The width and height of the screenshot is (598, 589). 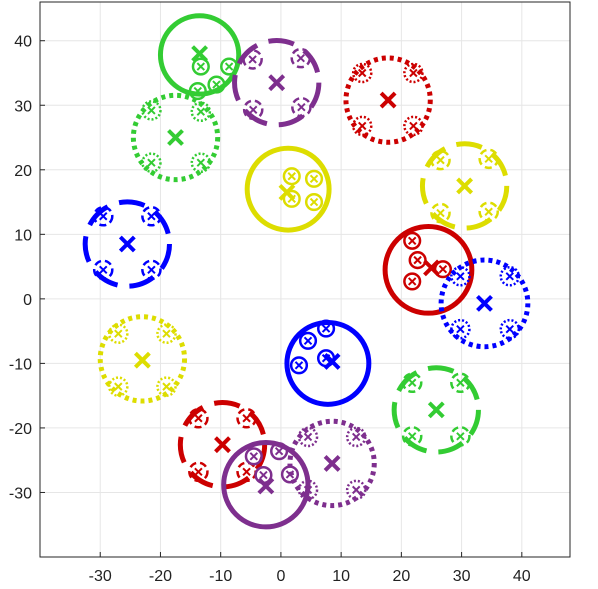 I want to click on y-axis-ticks: -30 -20 -10 0 10 20 30 40, so click(x=27, y=268).